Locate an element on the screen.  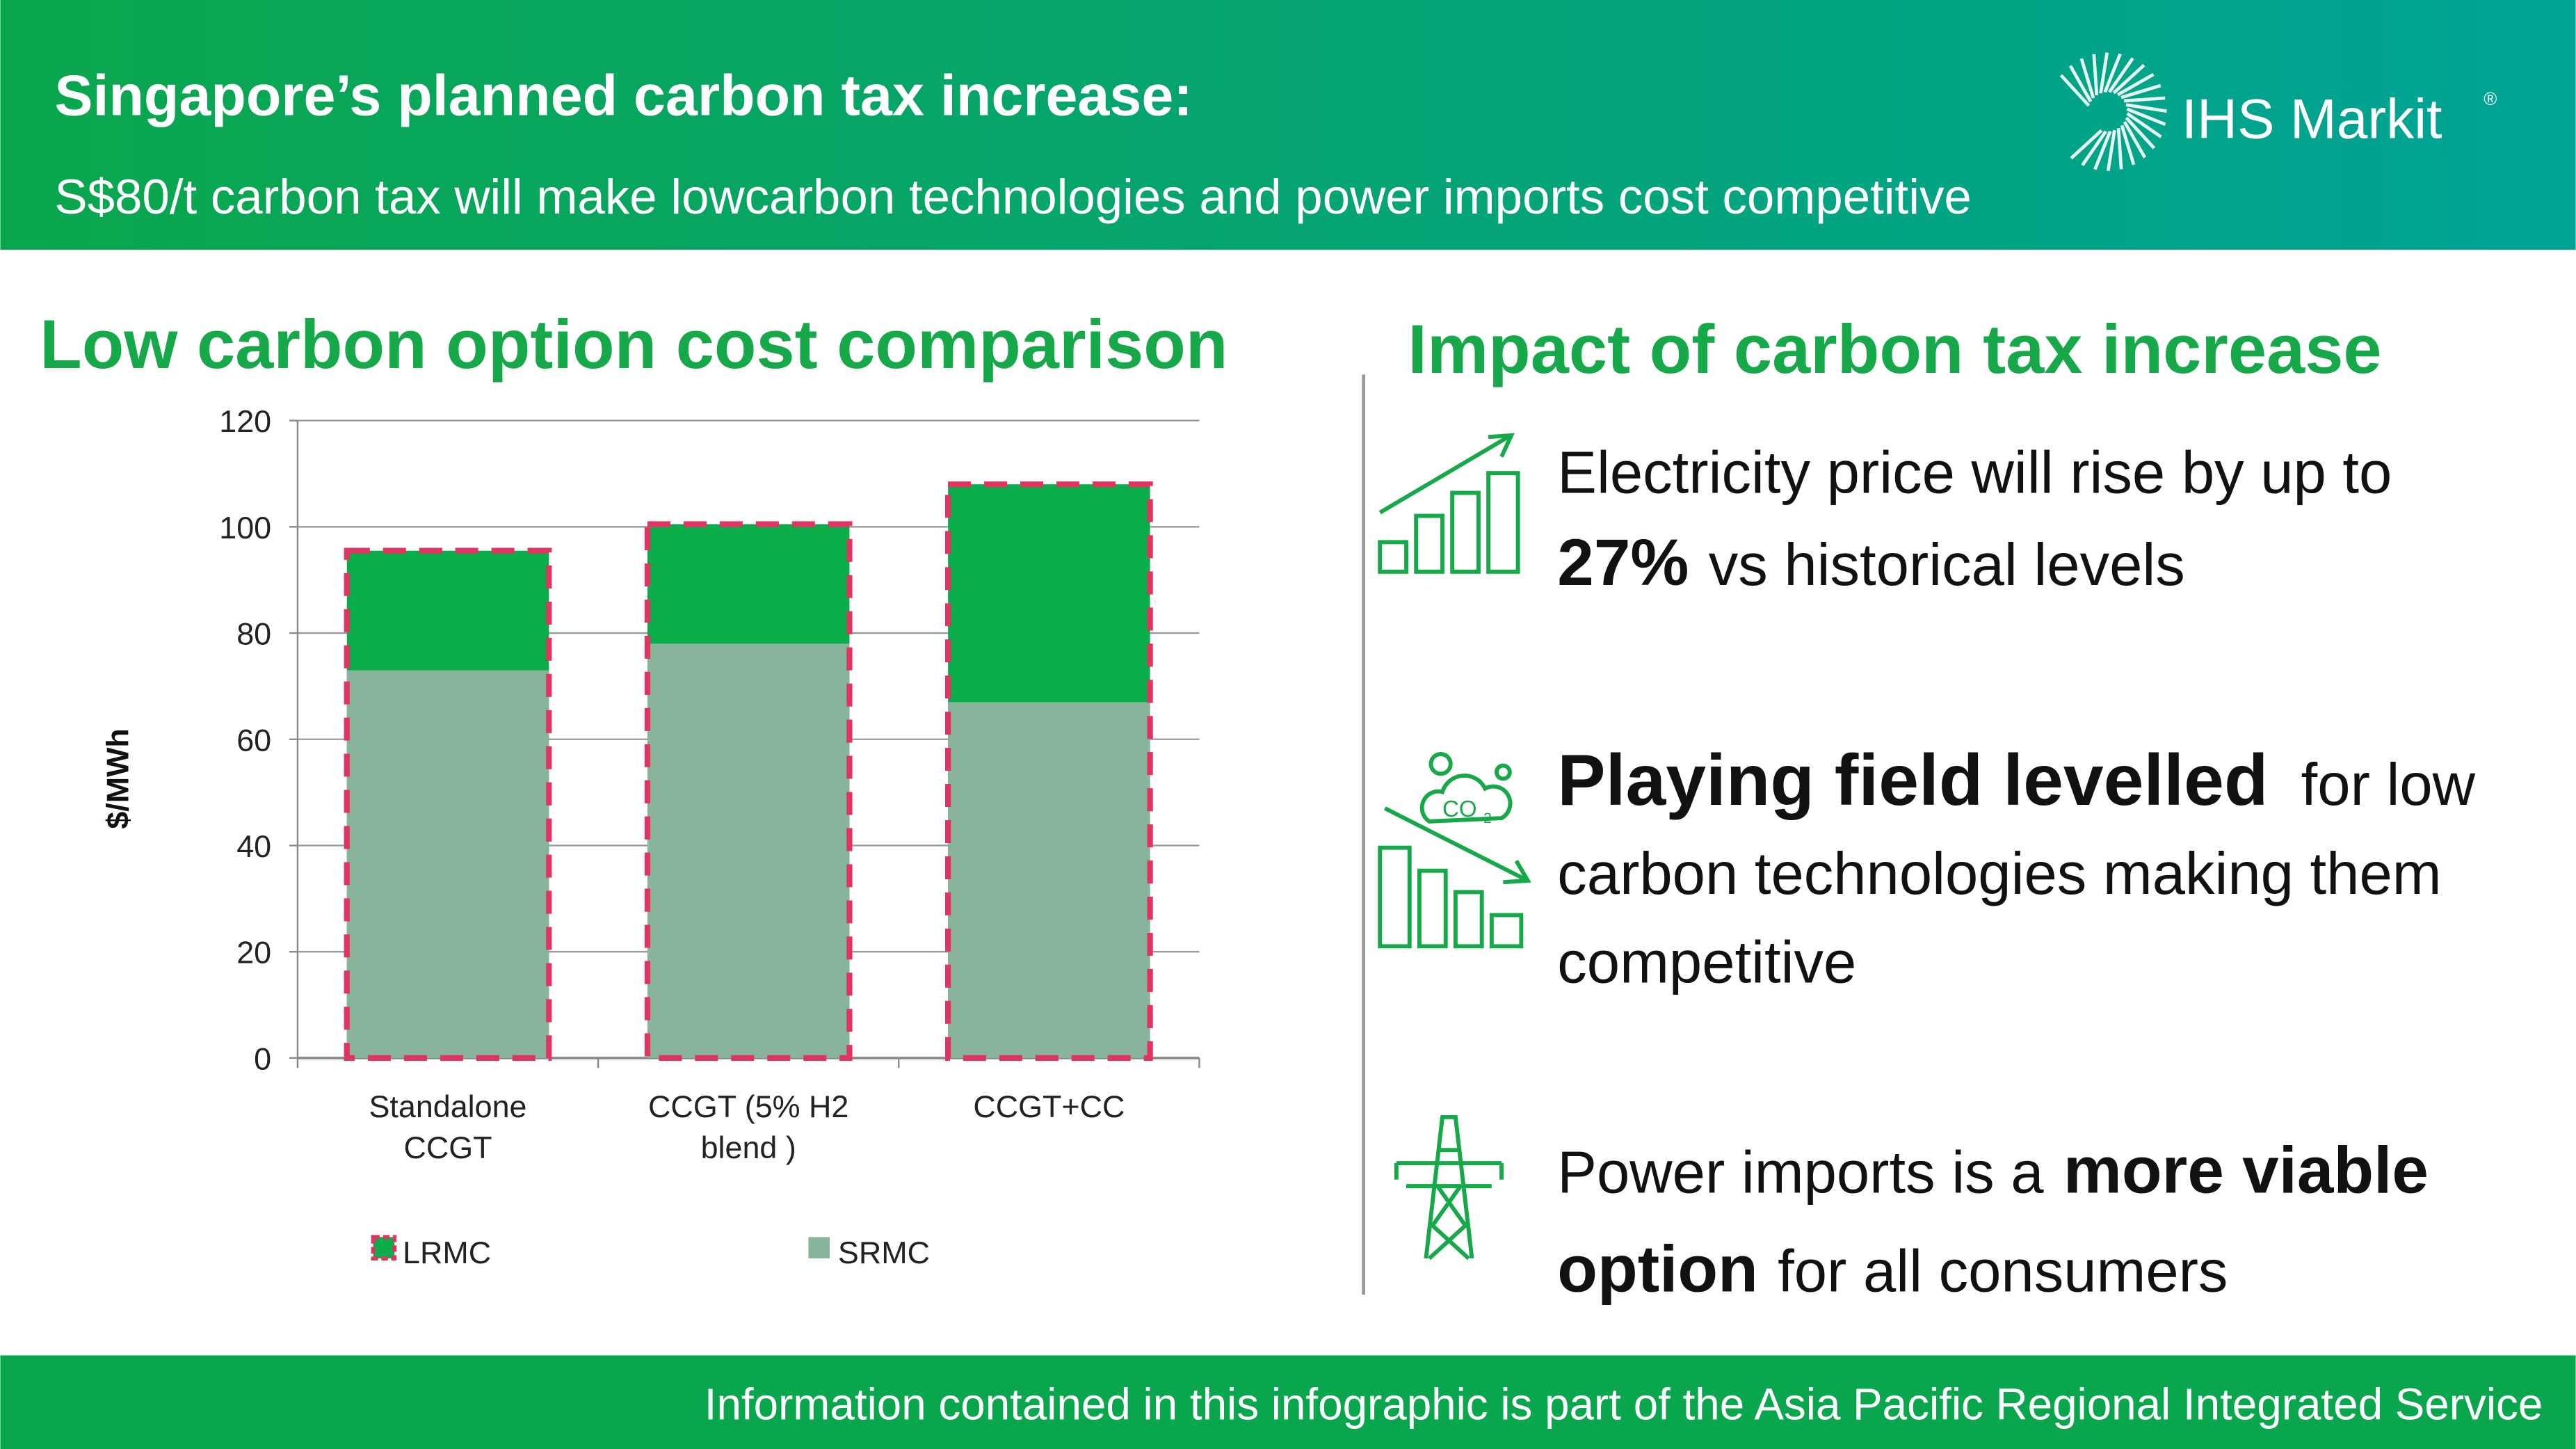
impact-bold: more viable is located at coordinates (2246, 1171).